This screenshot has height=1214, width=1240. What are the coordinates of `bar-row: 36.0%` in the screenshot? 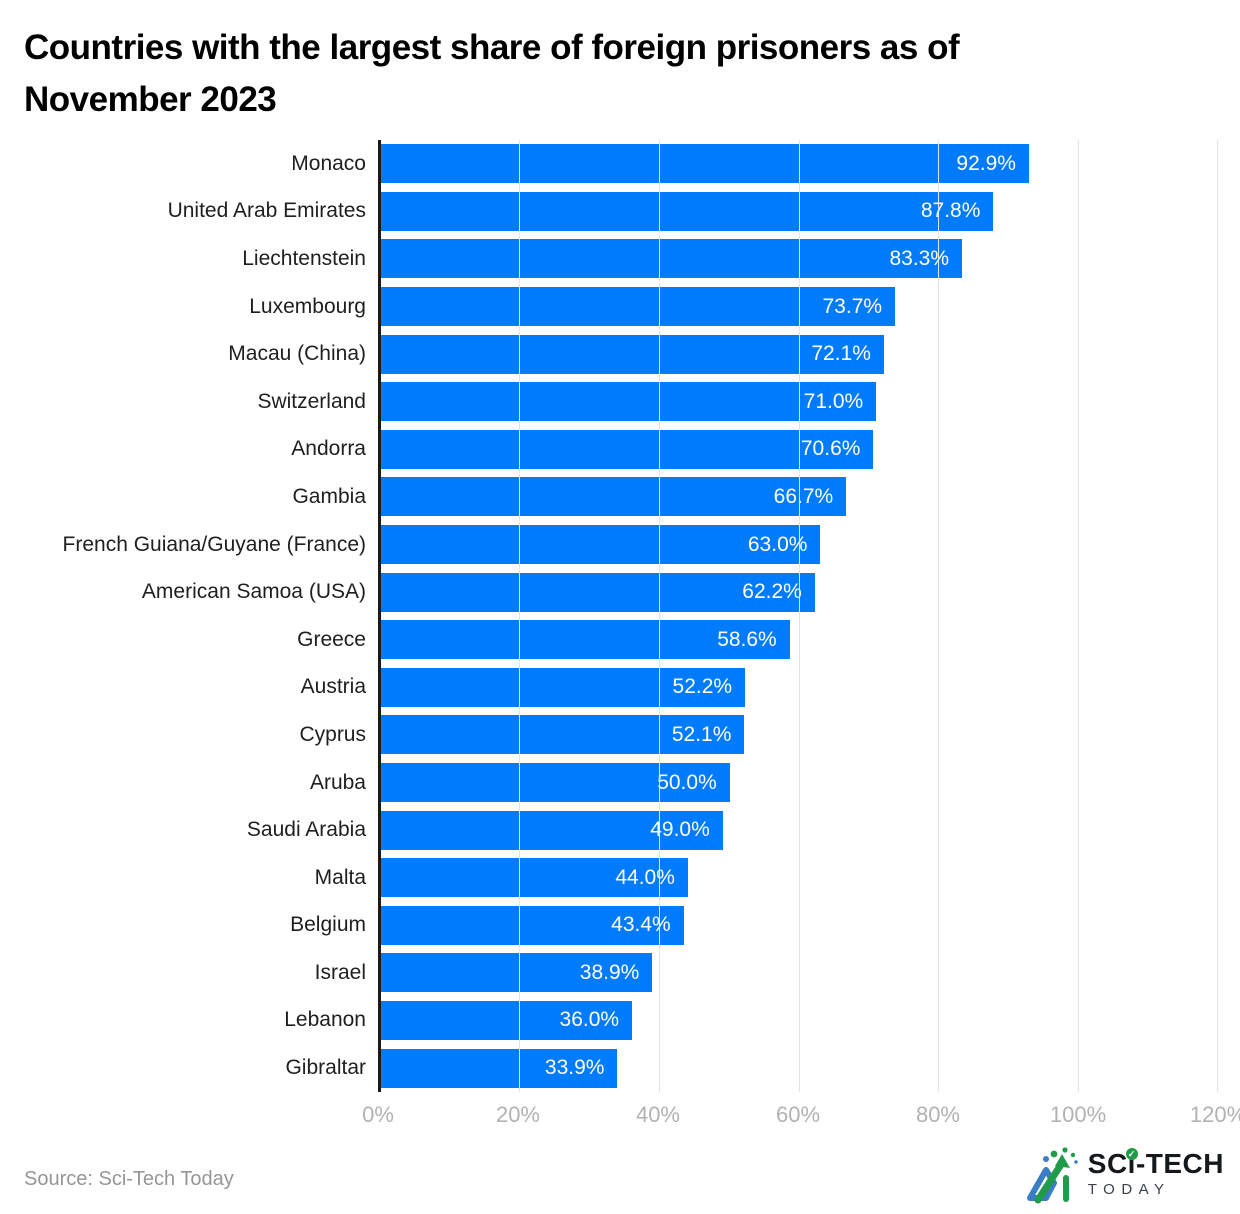 It's located at (799, 1021).